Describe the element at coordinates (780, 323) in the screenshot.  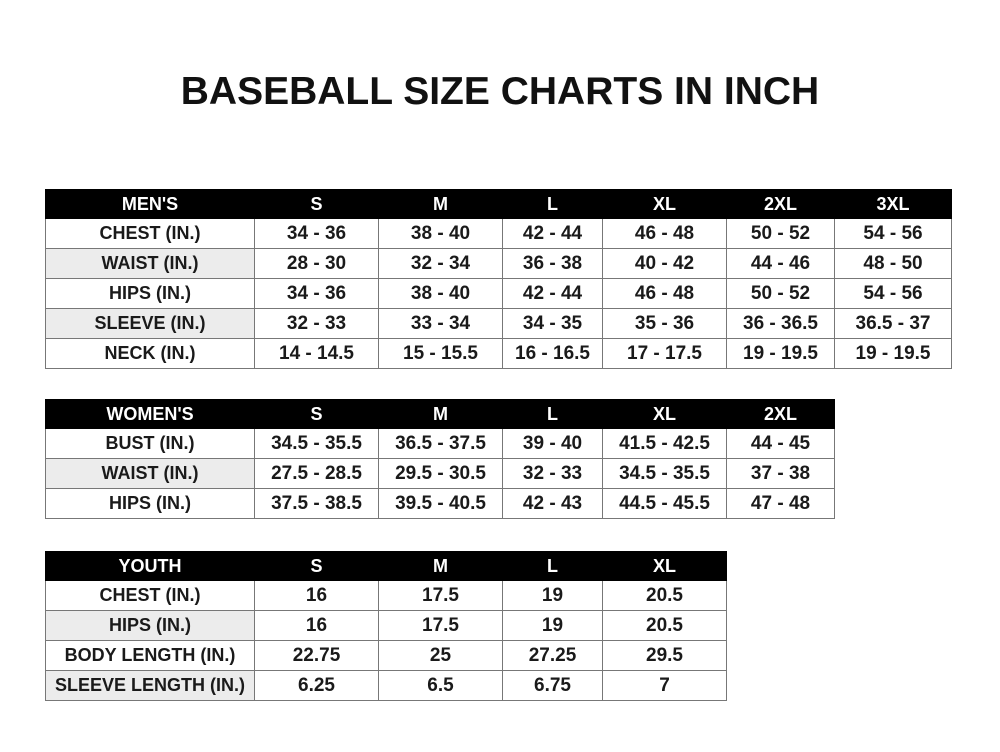
I see `measurement-cell: 36 - 36.5` at that location.